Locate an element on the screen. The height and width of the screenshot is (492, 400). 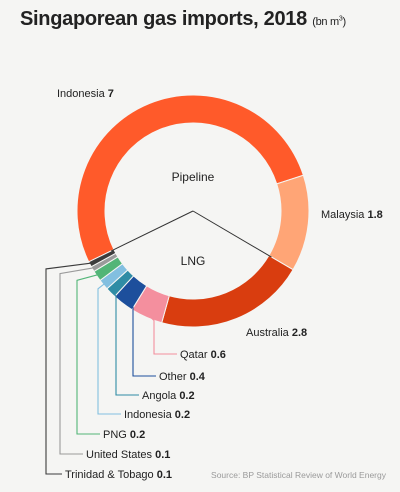
leader-lines is located at coordinates (111, 368).